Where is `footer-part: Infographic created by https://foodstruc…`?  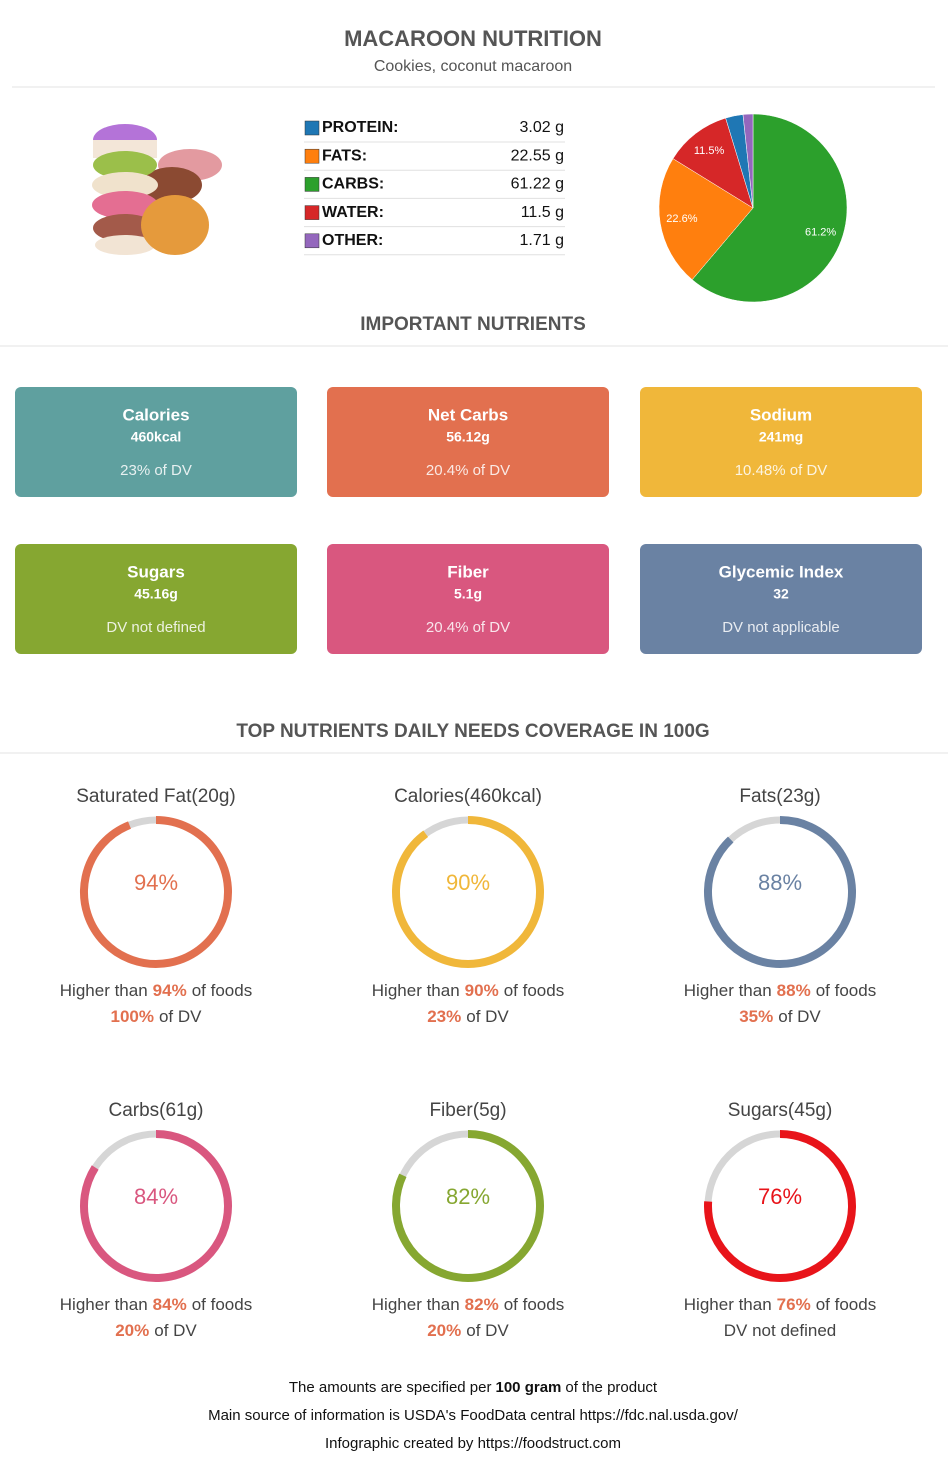 footer-part: Infographic created by https://foodstruc… is located at coordinates (473, 1443).